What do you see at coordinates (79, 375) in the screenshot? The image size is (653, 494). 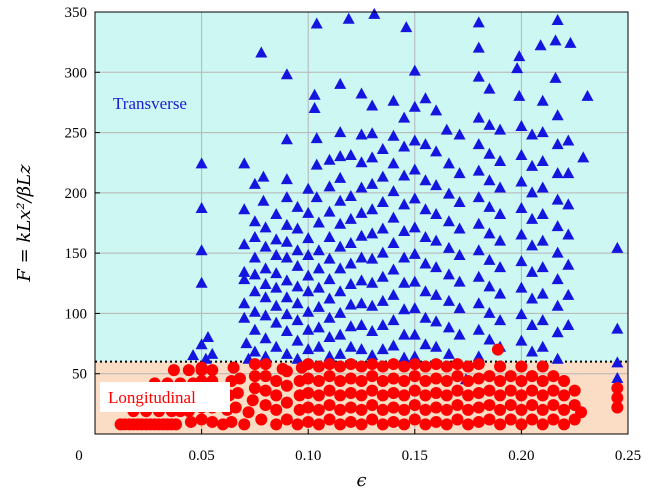 I see `y-tick-label-0: 50` at bounding box center [79, 375].